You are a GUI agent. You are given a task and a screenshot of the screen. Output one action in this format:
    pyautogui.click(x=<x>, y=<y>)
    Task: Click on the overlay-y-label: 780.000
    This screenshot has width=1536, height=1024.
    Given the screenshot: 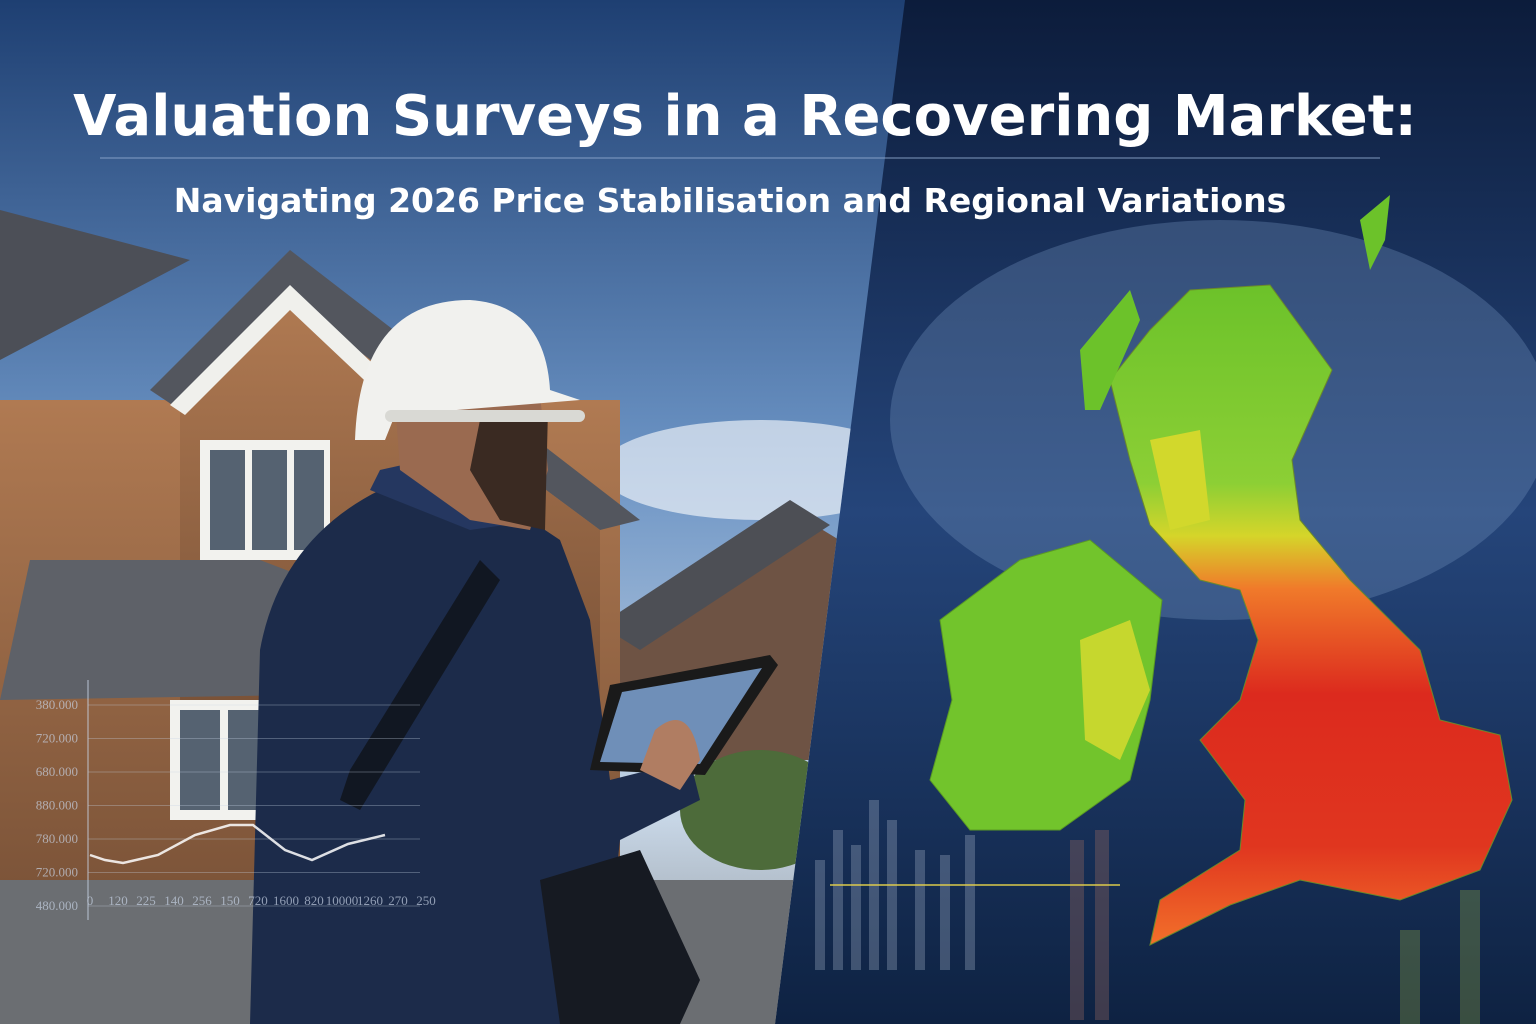 What is the action you would take?
    pyautogui.click(x=57, y=838)
    